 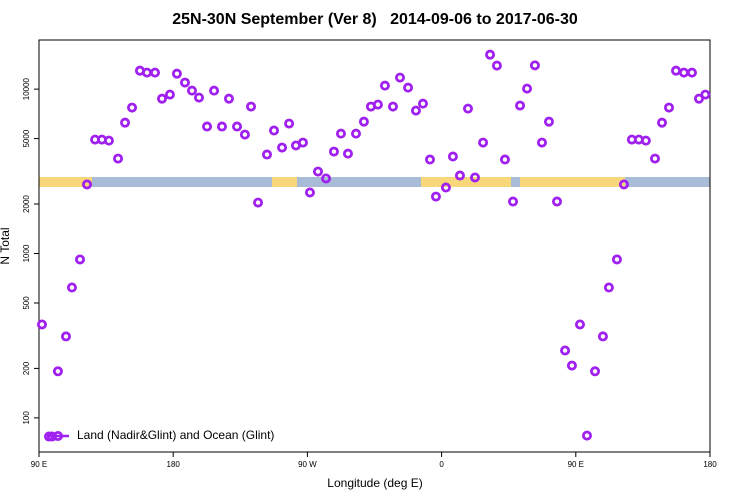 What do you see at coordinates (374, 483) in the screenshot?
I see `x-axis-label: Longitude (deg E)` at bounding box center [374, 483].